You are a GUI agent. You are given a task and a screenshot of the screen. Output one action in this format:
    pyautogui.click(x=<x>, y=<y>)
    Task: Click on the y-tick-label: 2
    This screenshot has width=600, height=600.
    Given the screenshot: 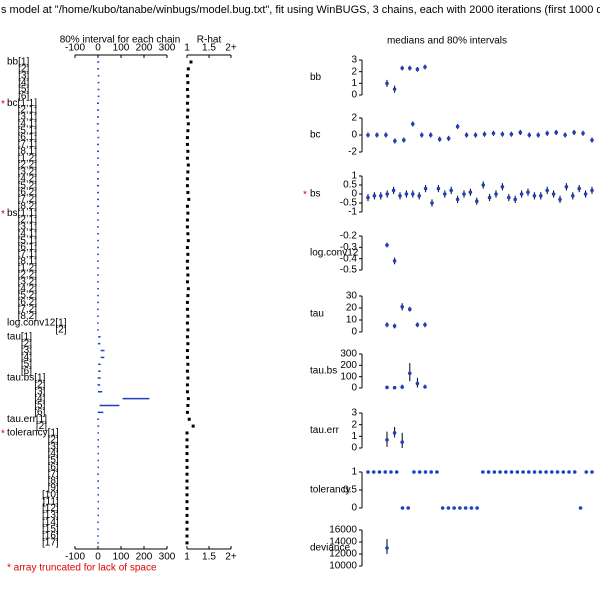 What is the action you would take?
    pyautogui.click(x=354, y=424)
    